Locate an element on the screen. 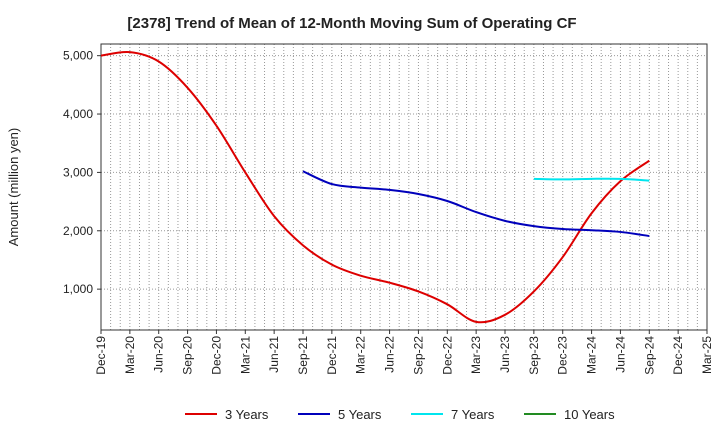 Image resolution: width=720 pixels, height=440 pixels. legend-label-5-years: 5 Years is located at coordinates (360, 414).